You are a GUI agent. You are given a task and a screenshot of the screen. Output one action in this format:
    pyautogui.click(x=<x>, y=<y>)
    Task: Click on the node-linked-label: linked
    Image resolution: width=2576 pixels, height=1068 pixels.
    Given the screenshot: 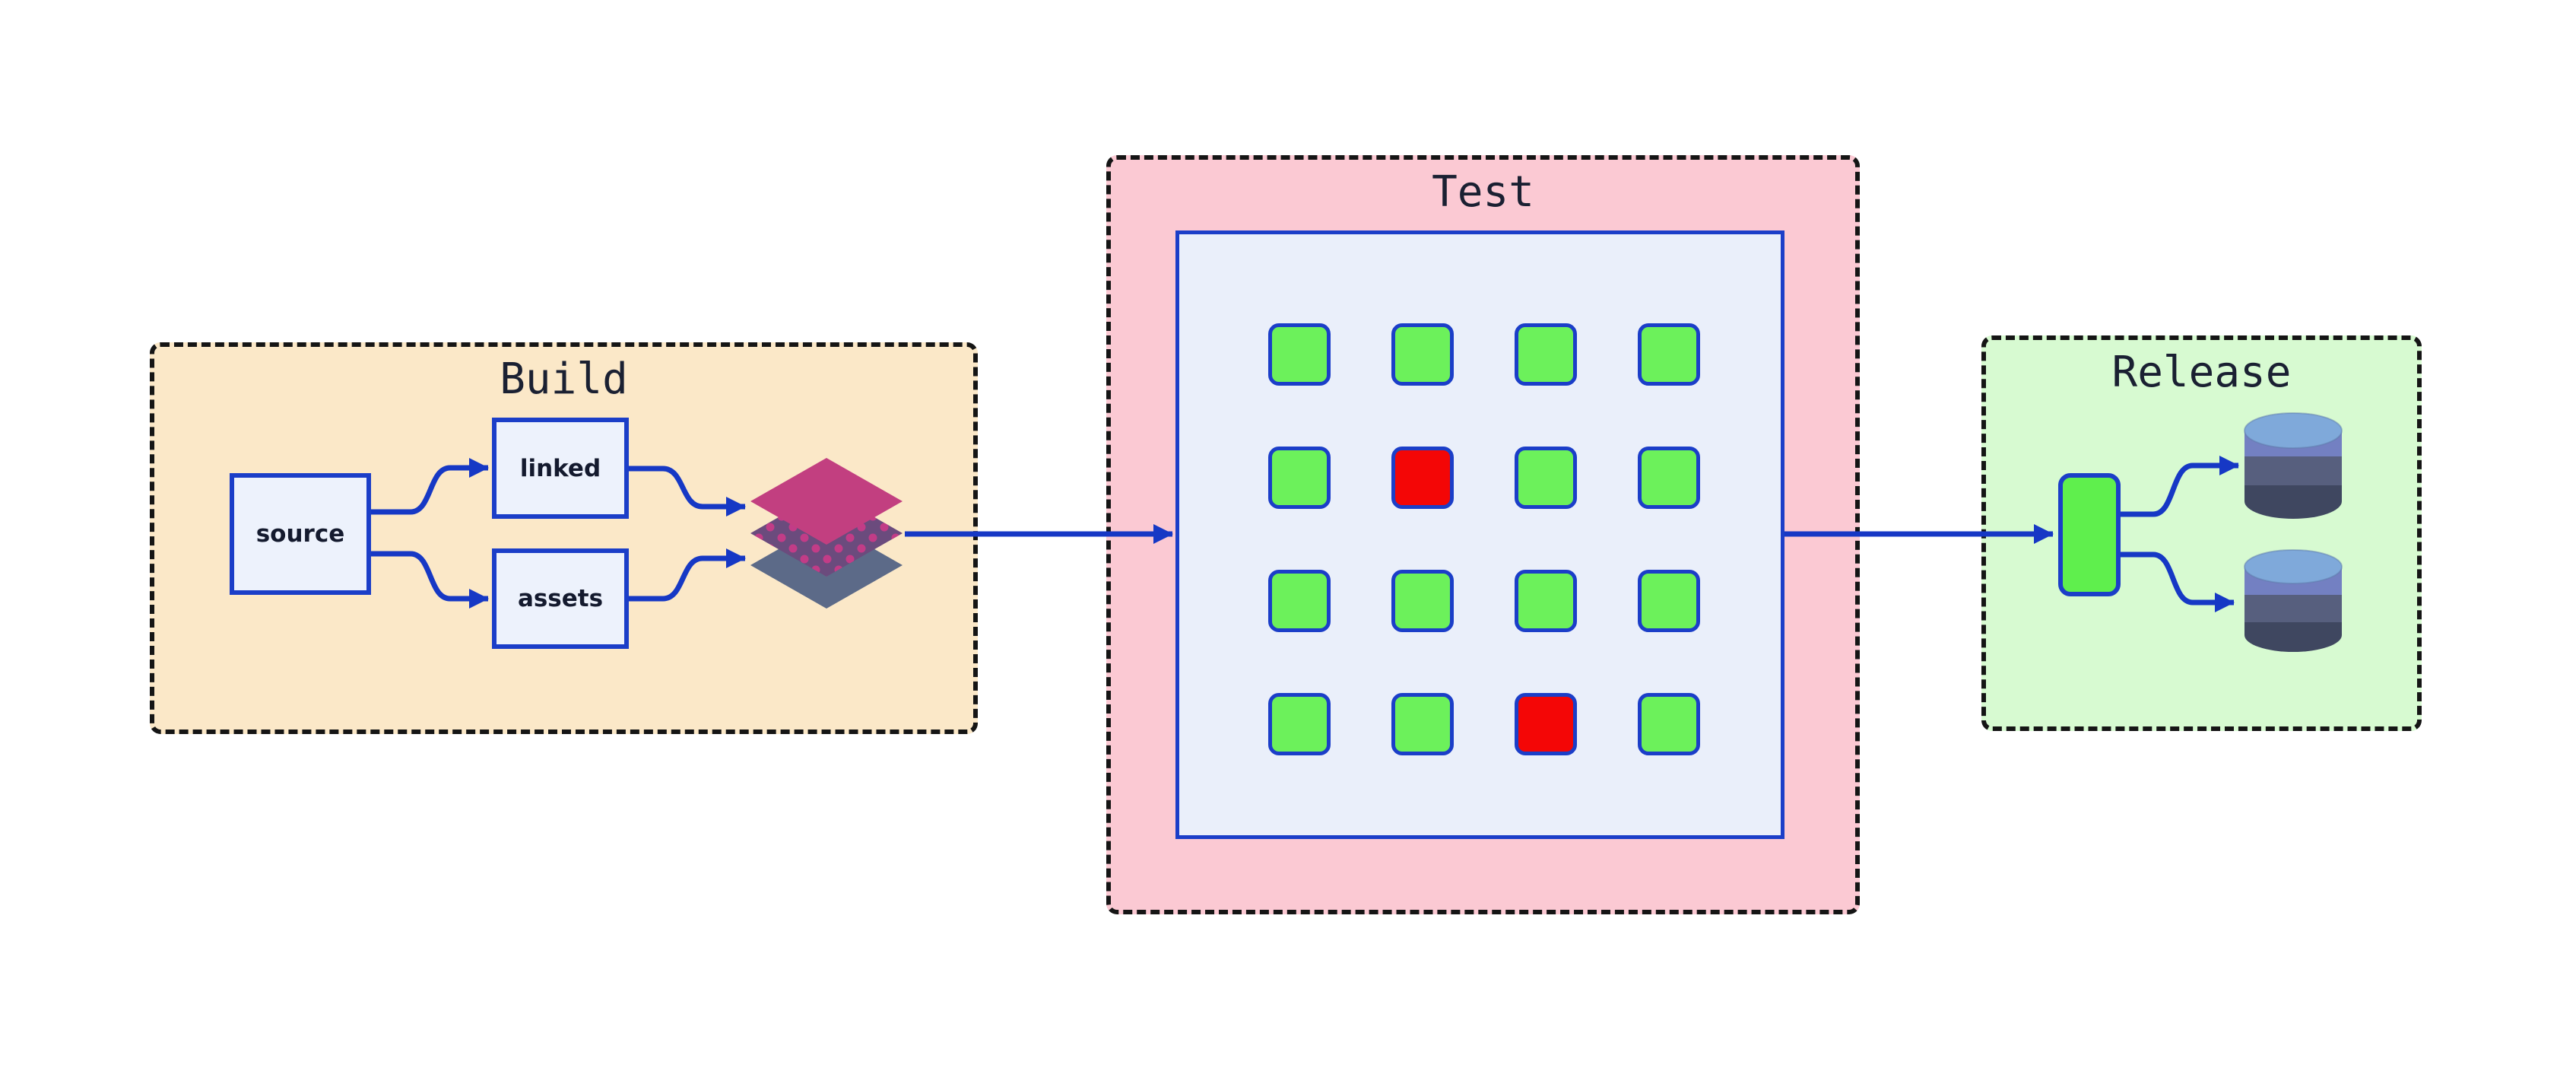 What is the action you would take?
    pyautogui.click(x=560, y=468)
    